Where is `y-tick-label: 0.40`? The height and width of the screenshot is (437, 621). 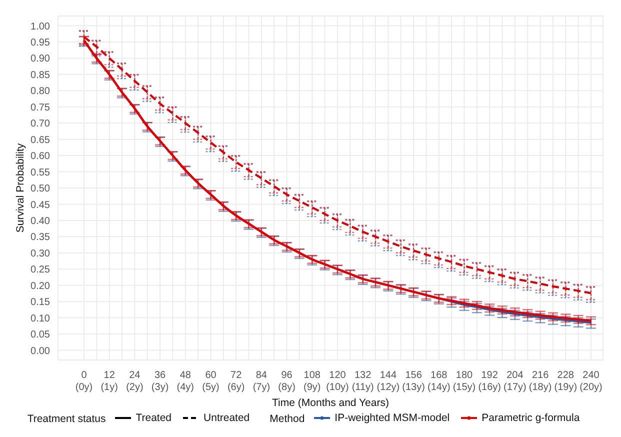 y-tick-label: 0.40 is located at coordinates (40, 222).